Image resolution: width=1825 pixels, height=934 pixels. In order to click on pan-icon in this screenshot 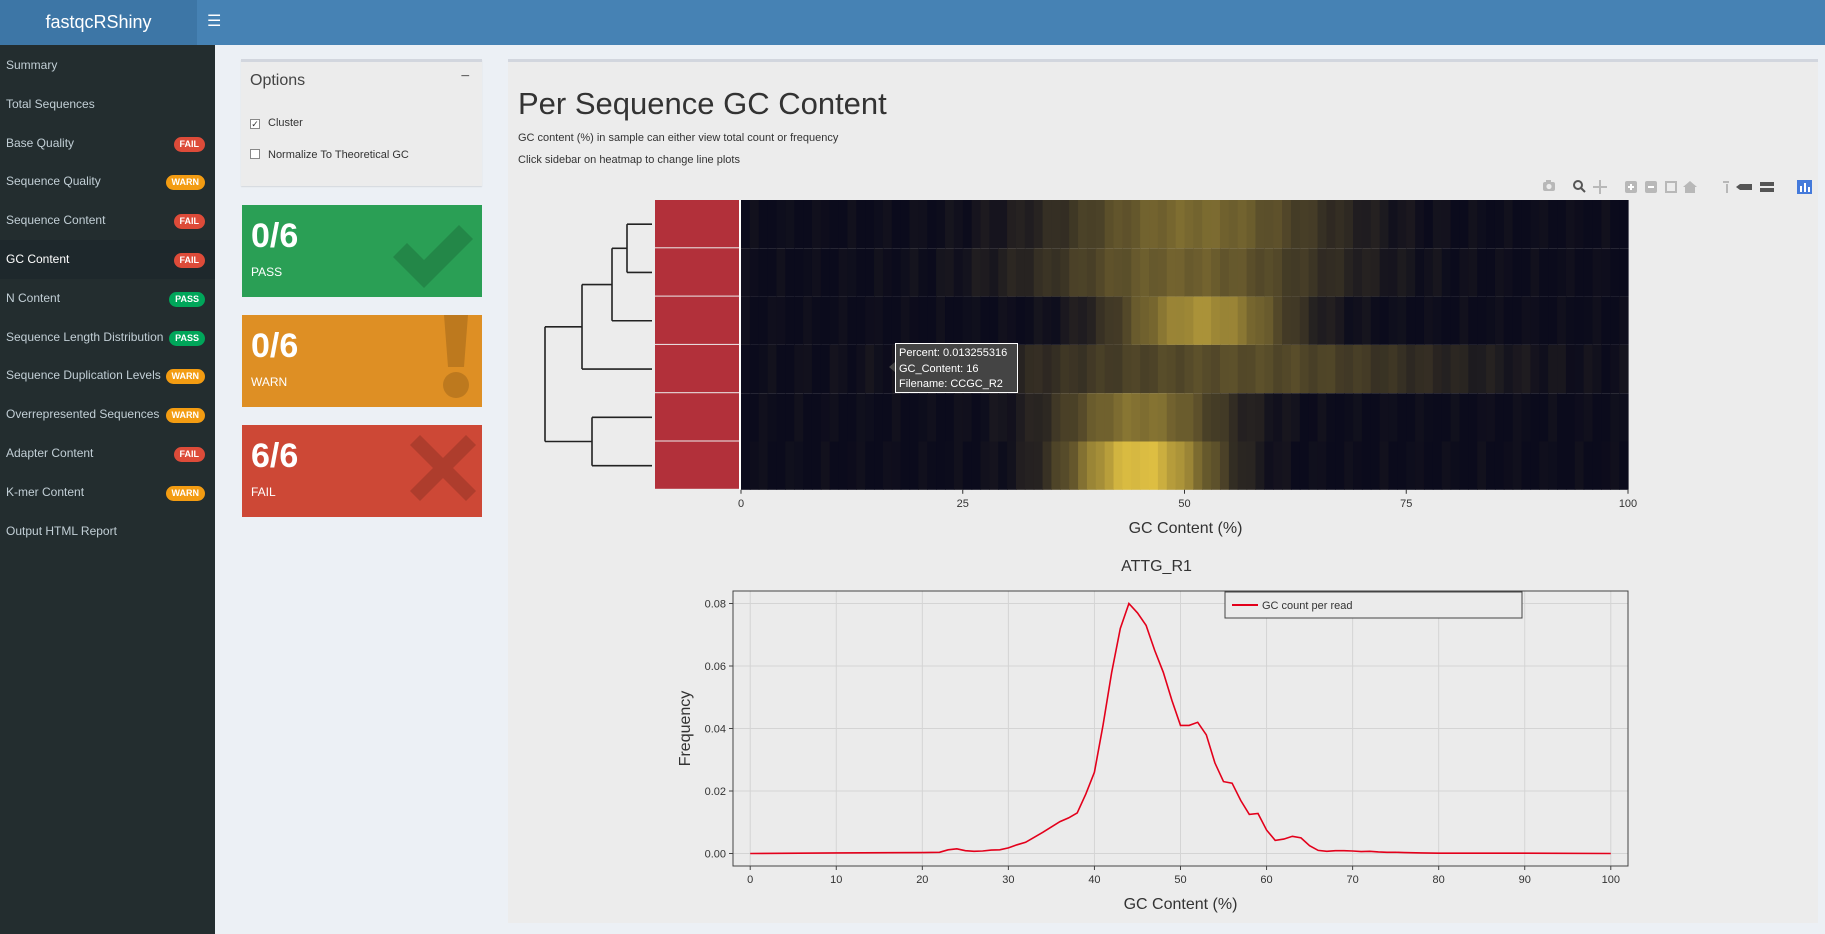, I will do `click(1600, 187)`.